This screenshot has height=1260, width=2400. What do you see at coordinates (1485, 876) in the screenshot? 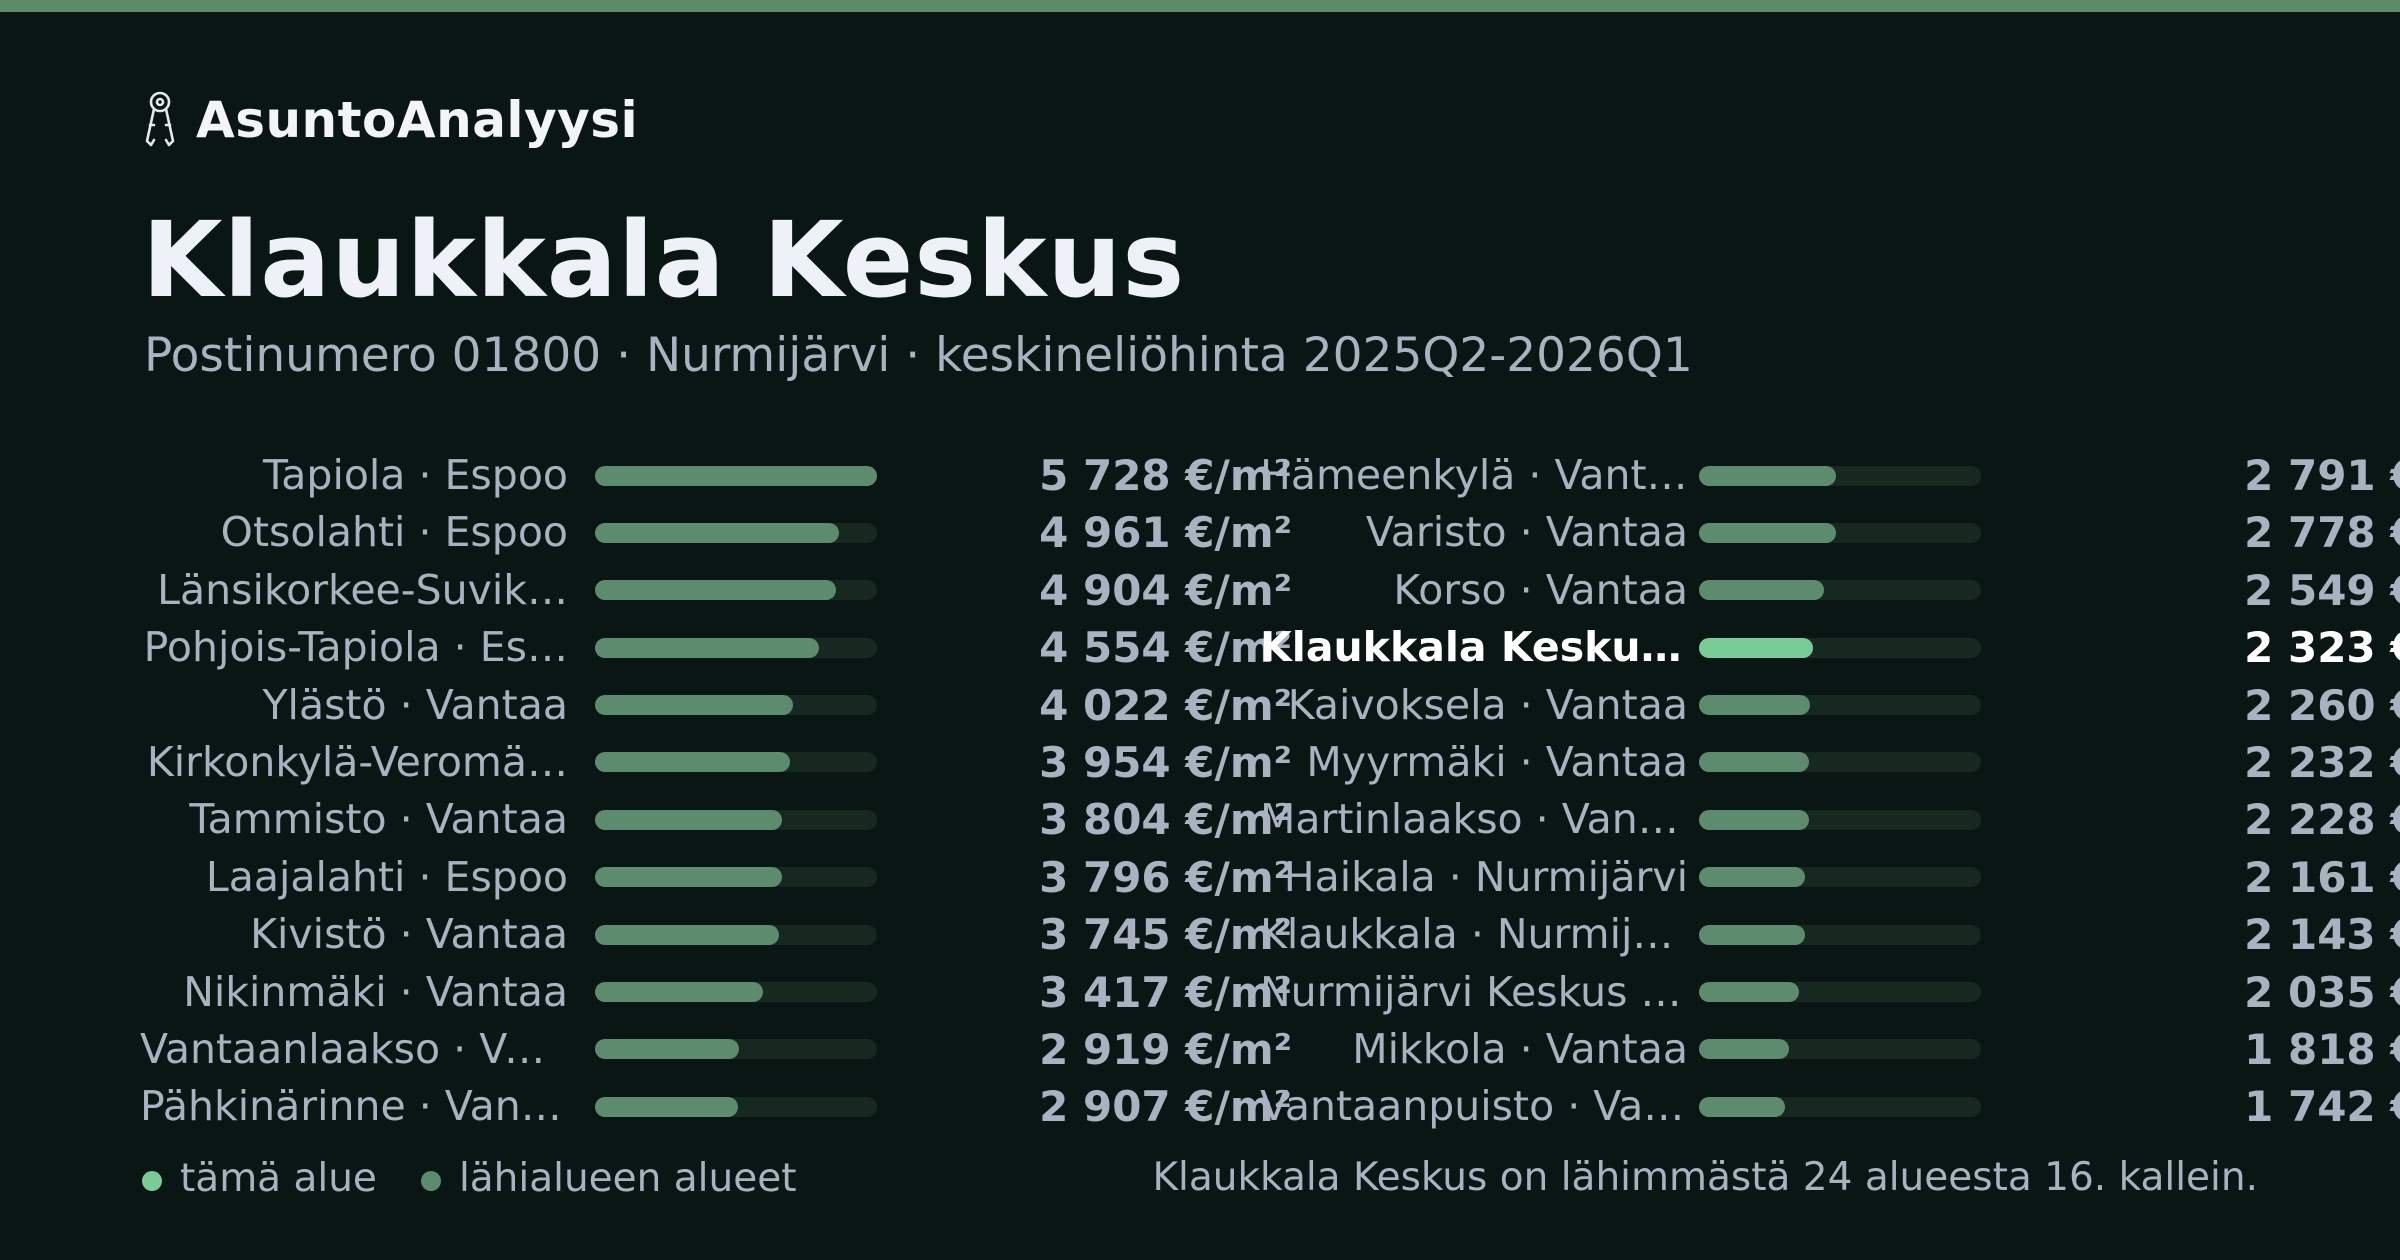
I see `bar-label: Haikala · Nurmijärvi` at bounding box center [1485, 876].